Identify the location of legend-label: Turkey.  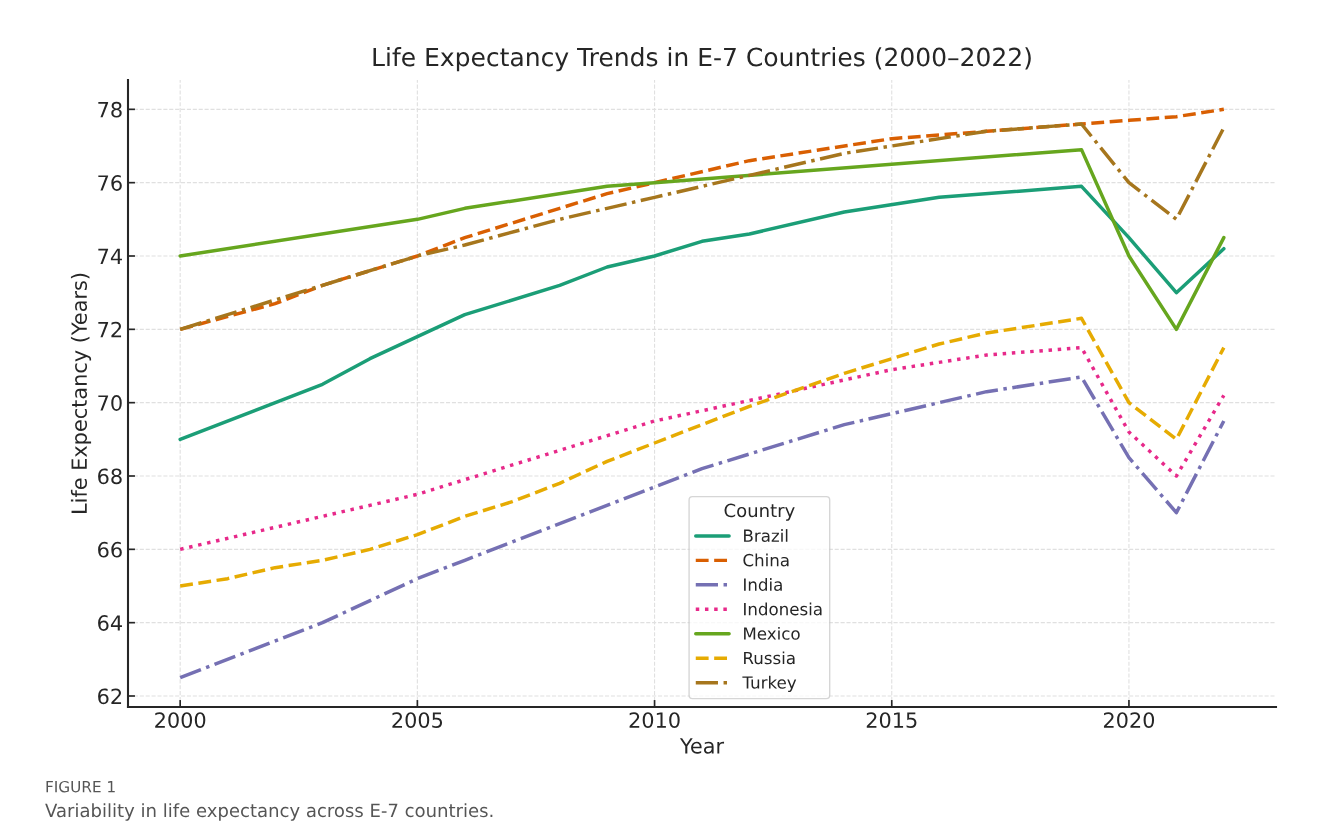
(769, 683).